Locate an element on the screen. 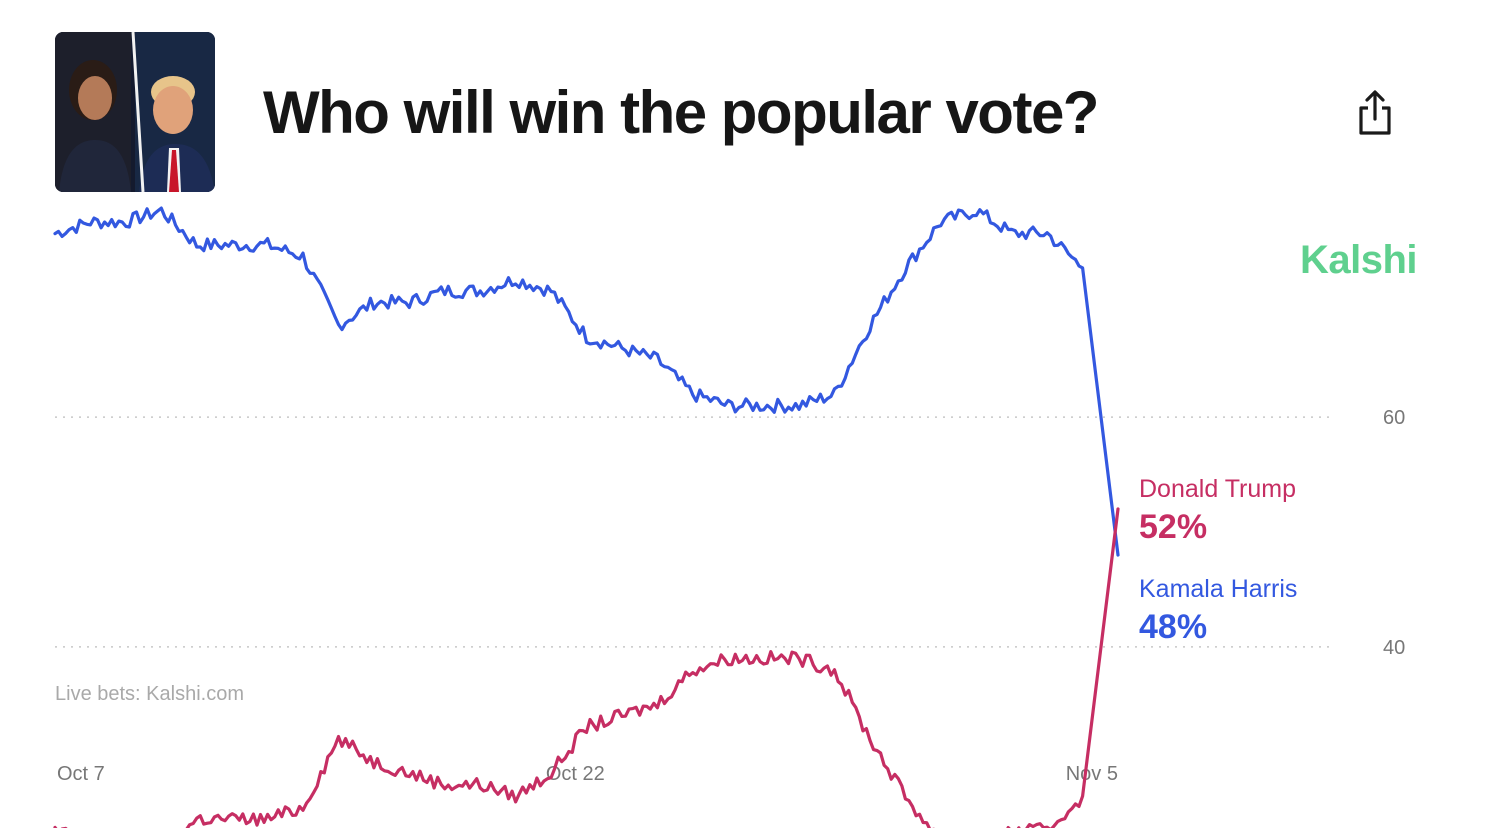 This screenshot has width=1486, height=828. legend-percent: 52% is located at coordinates (1173, 527).